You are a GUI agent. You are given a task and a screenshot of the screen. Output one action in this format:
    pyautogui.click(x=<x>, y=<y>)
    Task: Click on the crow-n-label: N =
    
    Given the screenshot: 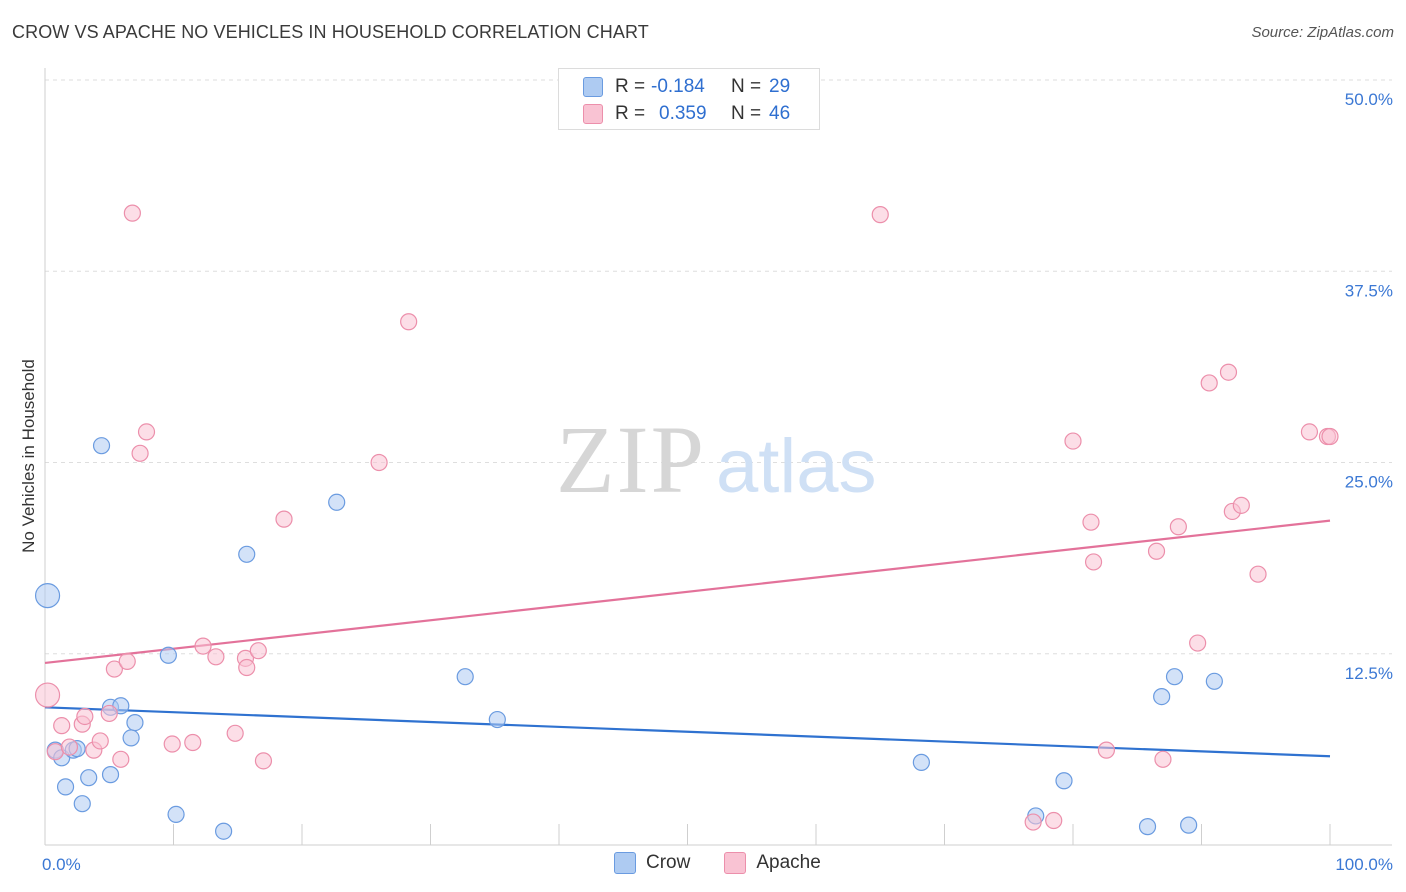 What is the action you would take?
    pyautogui.click(x=746, y=86)
    